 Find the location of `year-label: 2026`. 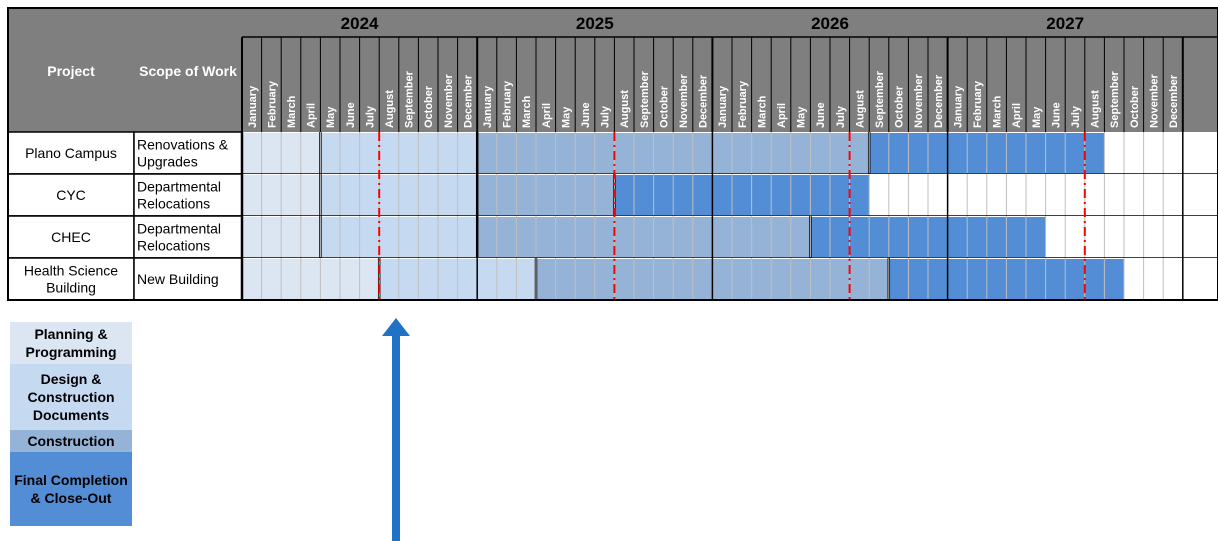

year-label: 2026 is located at coordinates (830, 23).